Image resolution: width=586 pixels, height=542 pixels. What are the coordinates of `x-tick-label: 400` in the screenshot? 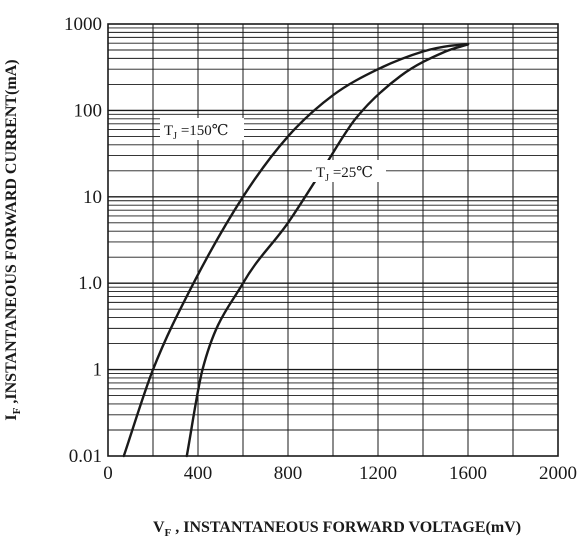 It's located at (198, 473).